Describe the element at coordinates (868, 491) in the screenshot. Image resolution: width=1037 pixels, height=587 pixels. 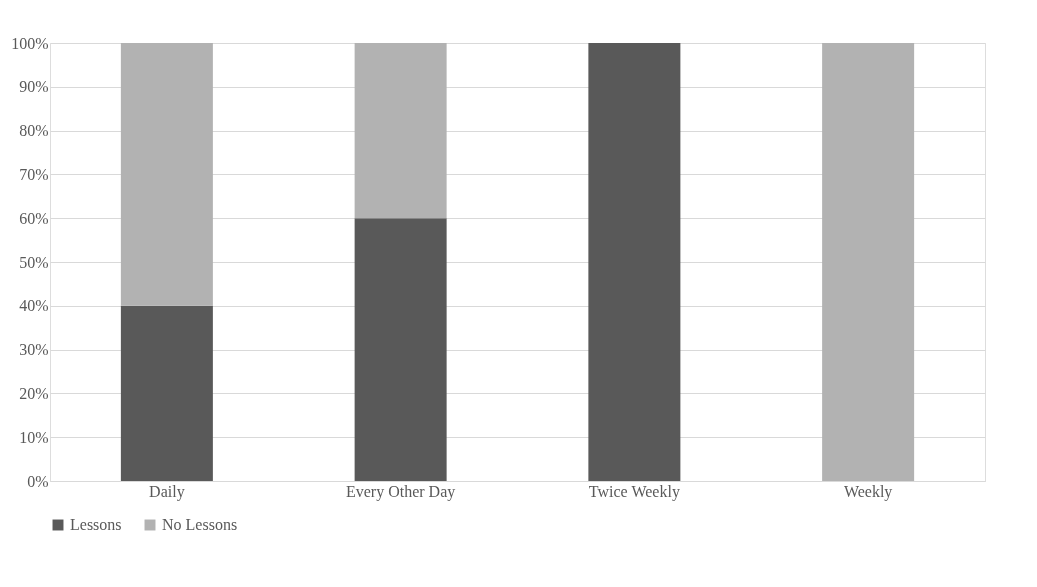
I see `x-tick-label: Weekly` at that location.